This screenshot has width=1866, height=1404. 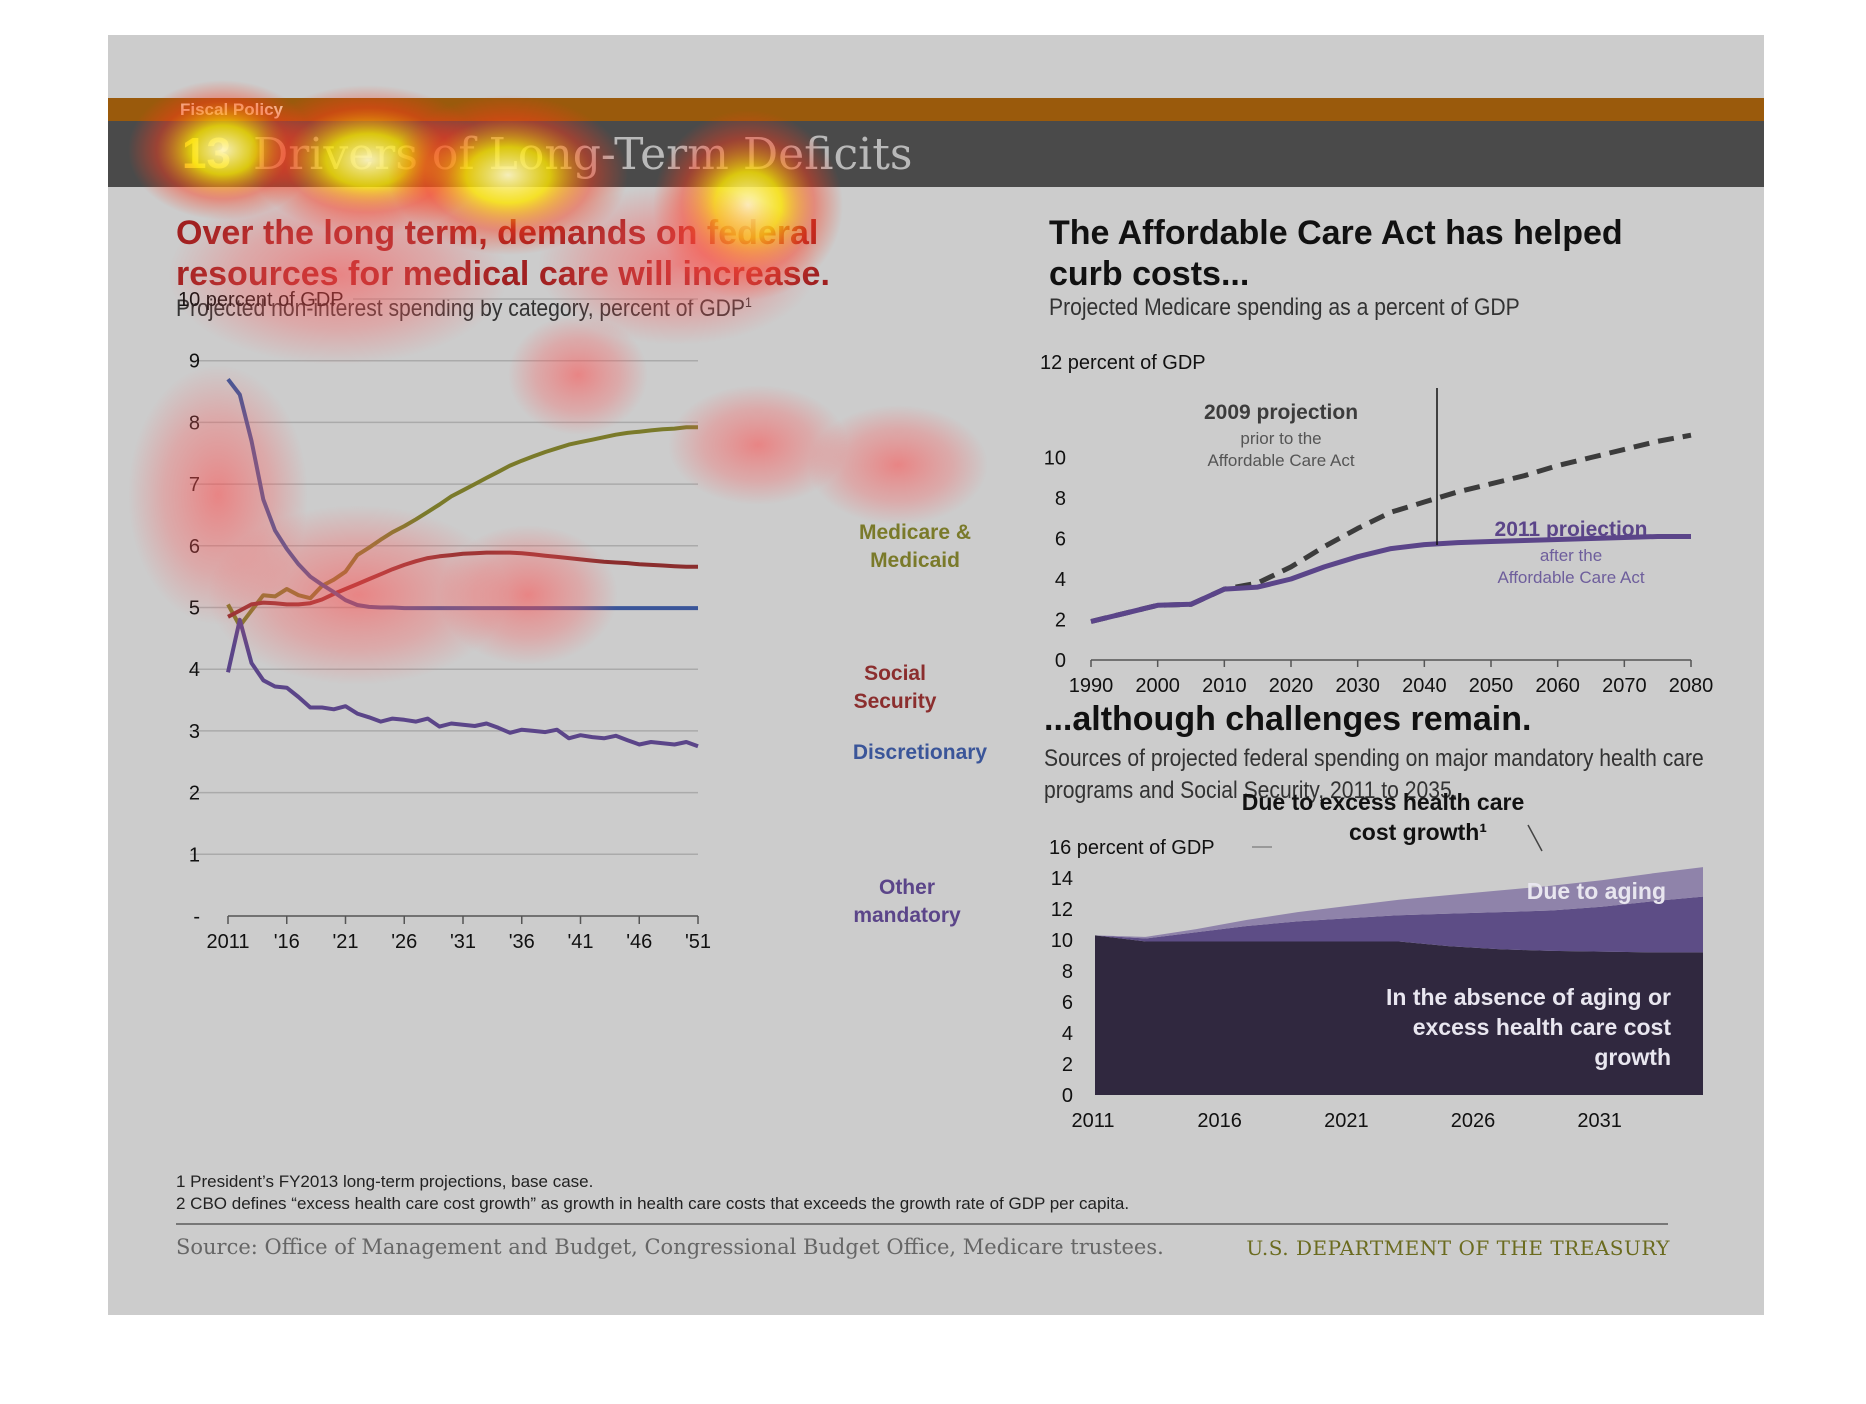 I want to click on callout-line, so click(x=1535, y=838).